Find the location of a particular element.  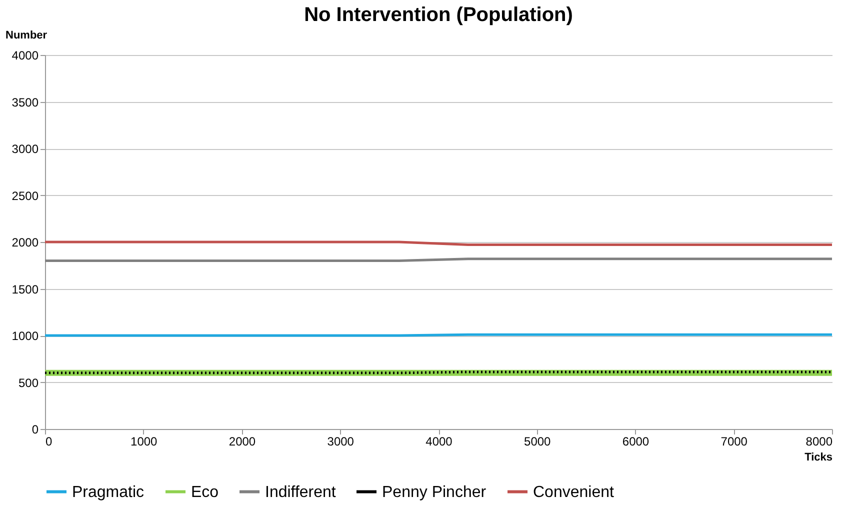

x-tick-label: 6000 is located at coordinates (636, 441).